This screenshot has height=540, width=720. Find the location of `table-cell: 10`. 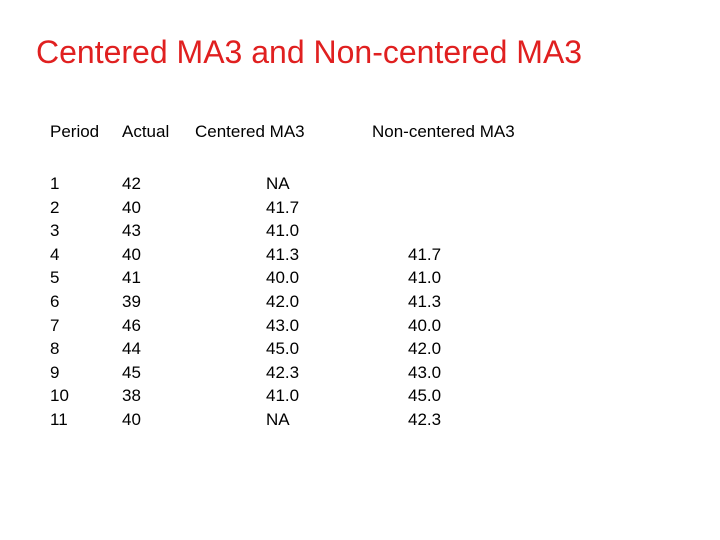

table-cell: 10 is located at coordinates (59, 396).